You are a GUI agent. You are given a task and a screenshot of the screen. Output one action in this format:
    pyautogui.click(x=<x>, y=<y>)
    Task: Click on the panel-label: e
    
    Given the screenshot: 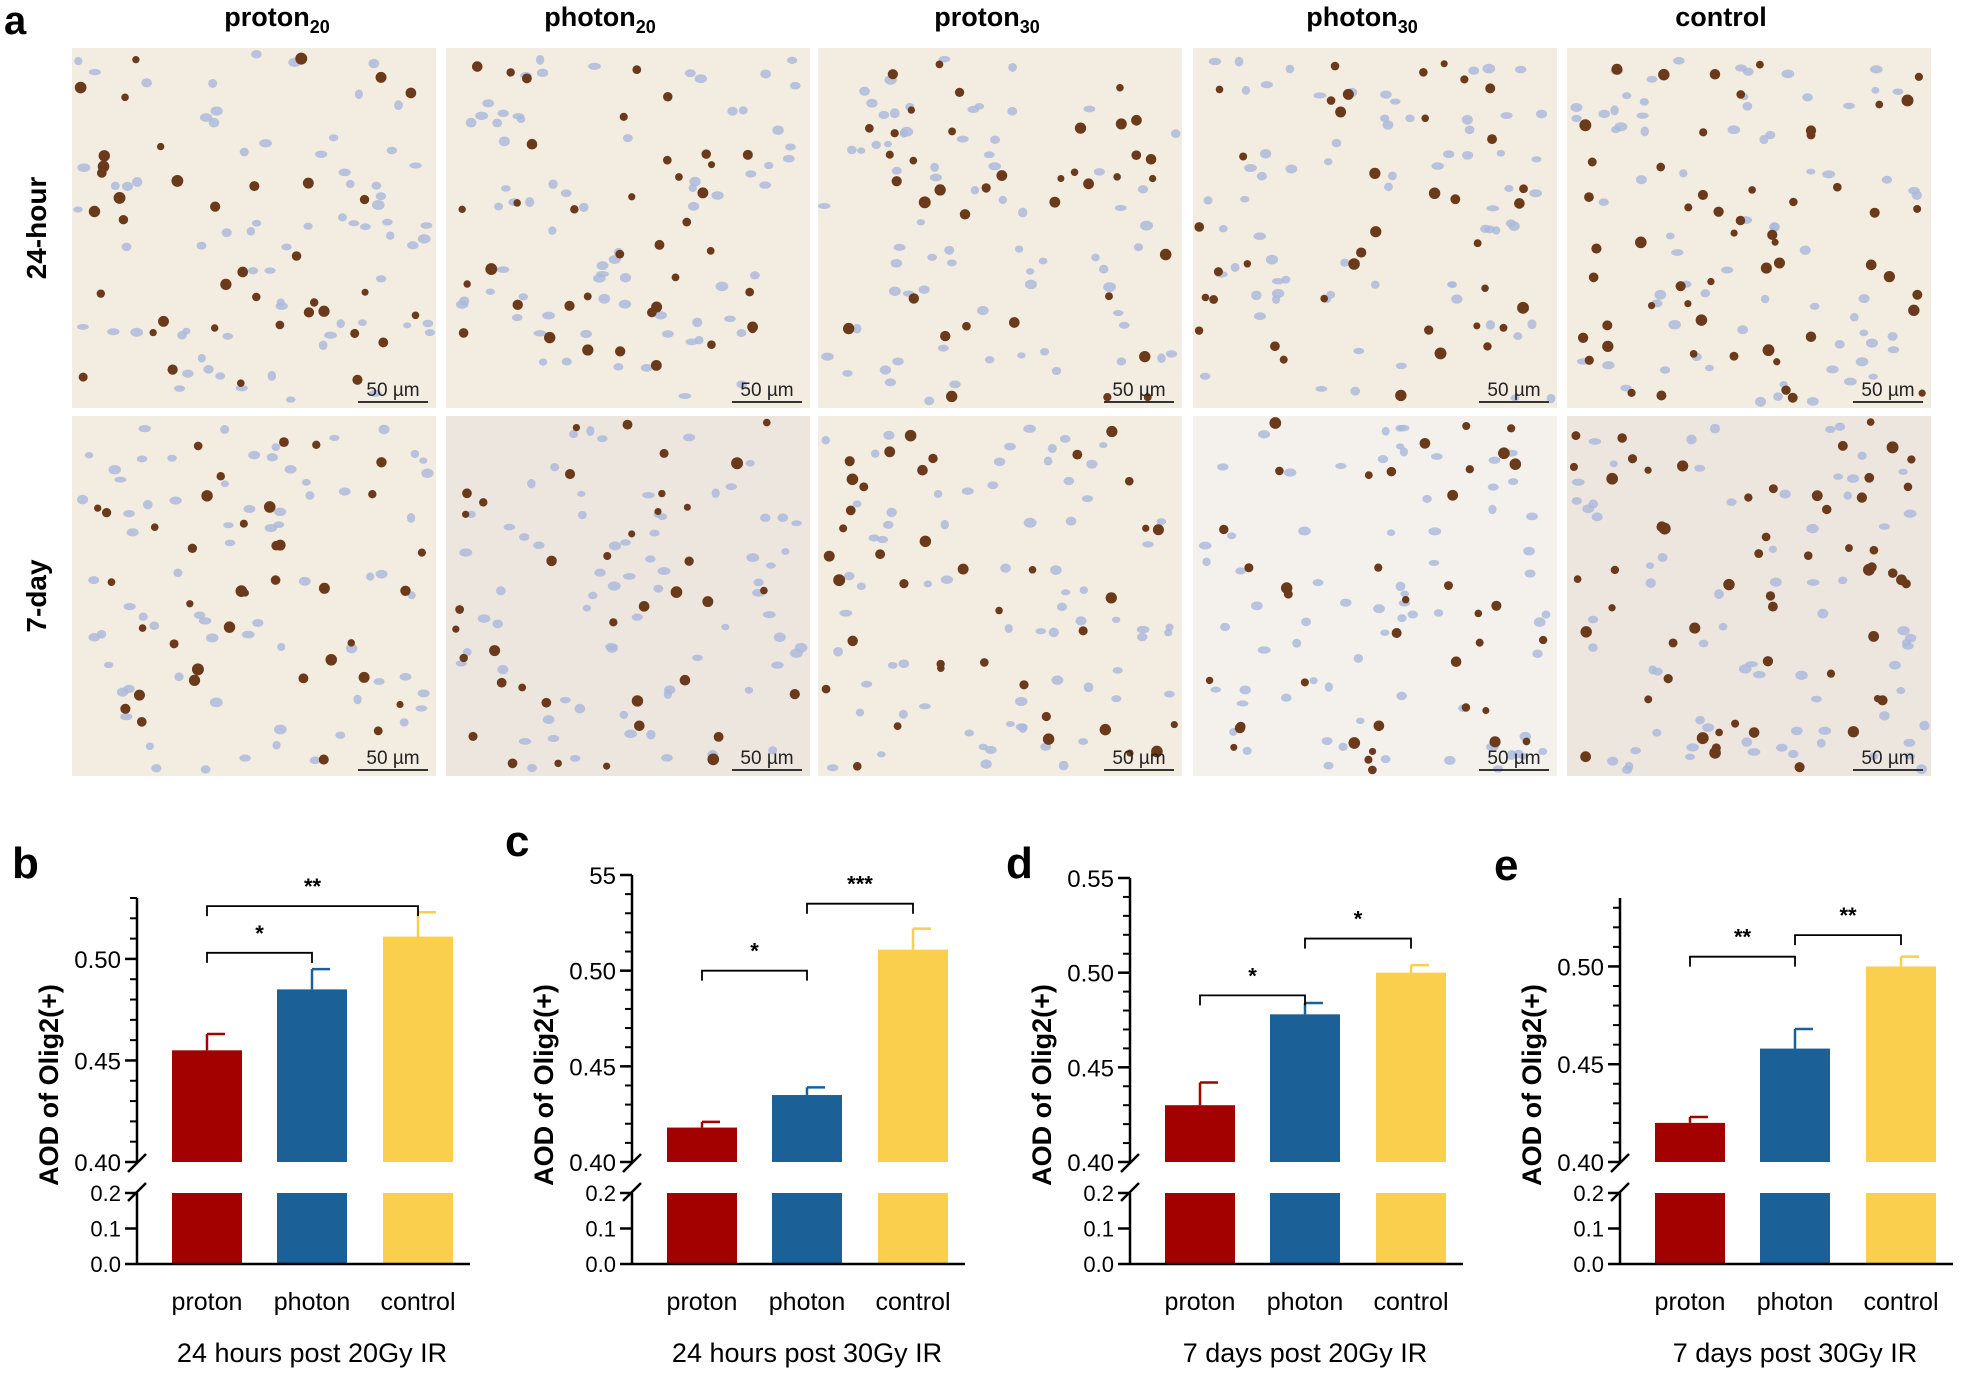 What is the action you would take?
    pyautogui.click(x=1506, y=865)
    